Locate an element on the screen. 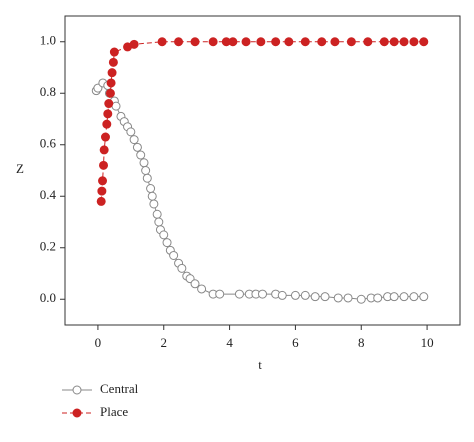  x-tick-label: 6 is located at coordinates (295, 342).